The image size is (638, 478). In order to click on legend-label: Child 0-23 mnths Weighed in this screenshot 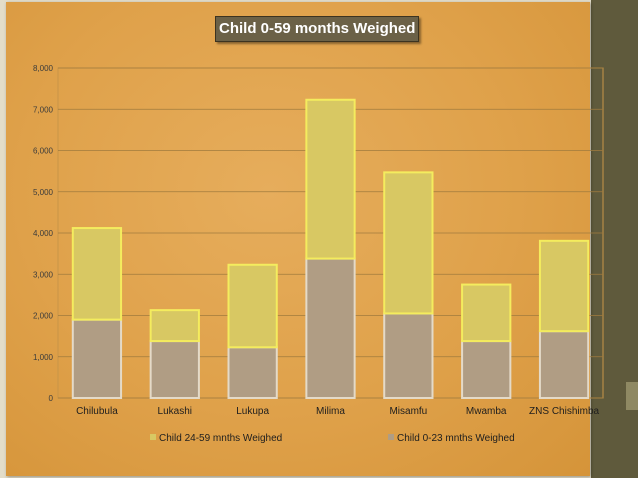, I will do `click(456, 438)`.